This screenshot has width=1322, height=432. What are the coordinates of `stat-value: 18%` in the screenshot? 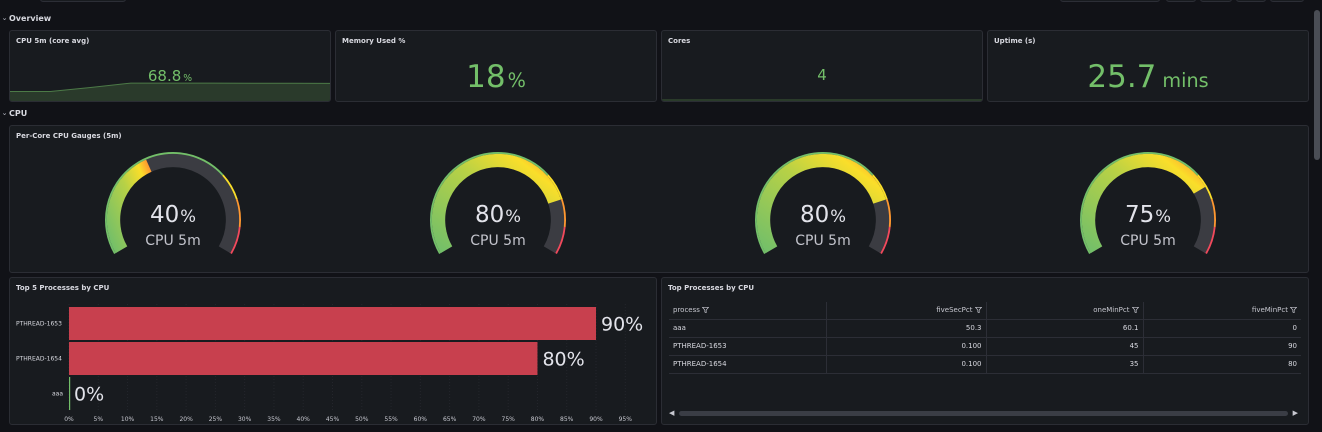 It's located at (496, 77).